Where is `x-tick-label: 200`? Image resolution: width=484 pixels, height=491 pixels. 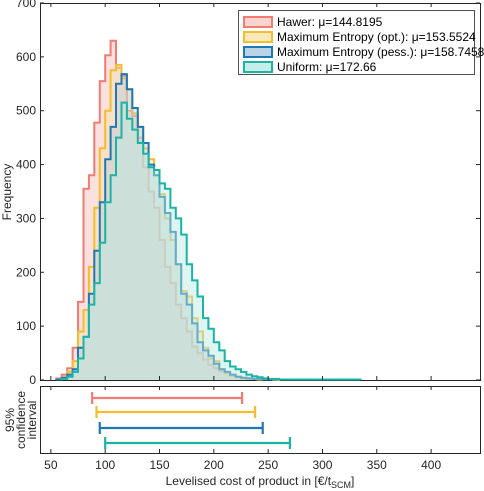 x-tick-label: 200 is located at coordinates (214, 465).